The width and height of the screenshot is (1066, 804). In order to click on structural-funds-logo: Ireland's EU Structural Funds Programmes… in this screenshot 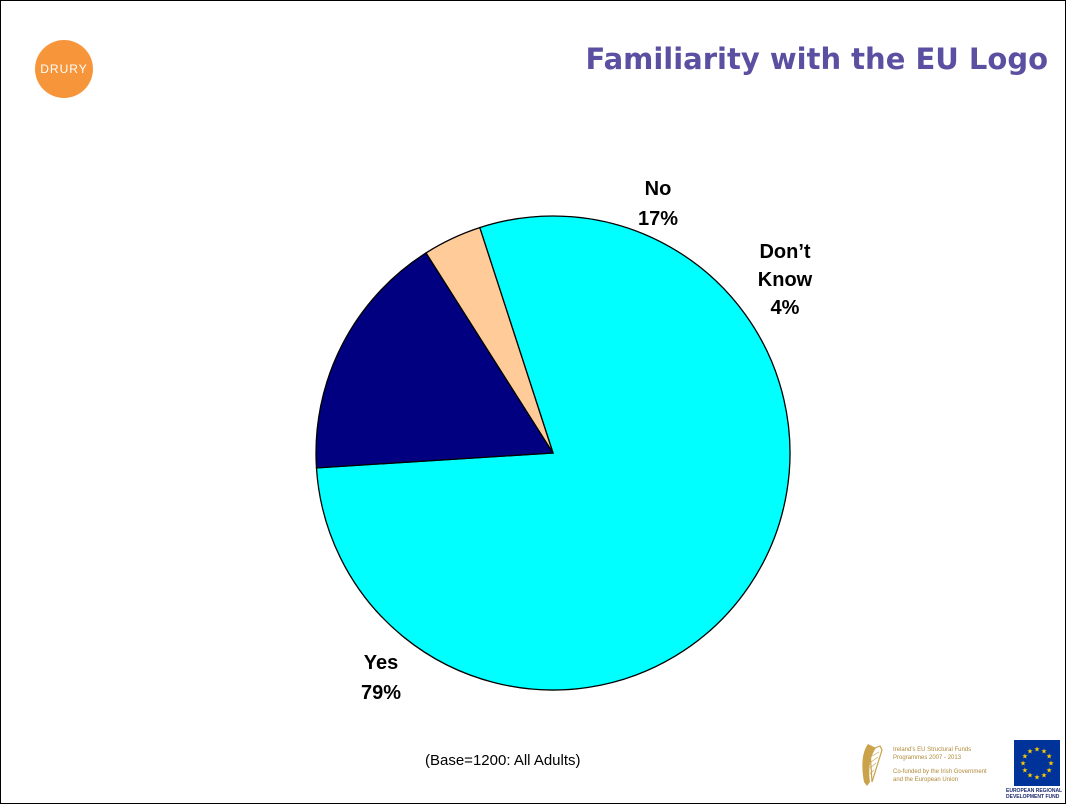, I will do `click(925, 767)`.